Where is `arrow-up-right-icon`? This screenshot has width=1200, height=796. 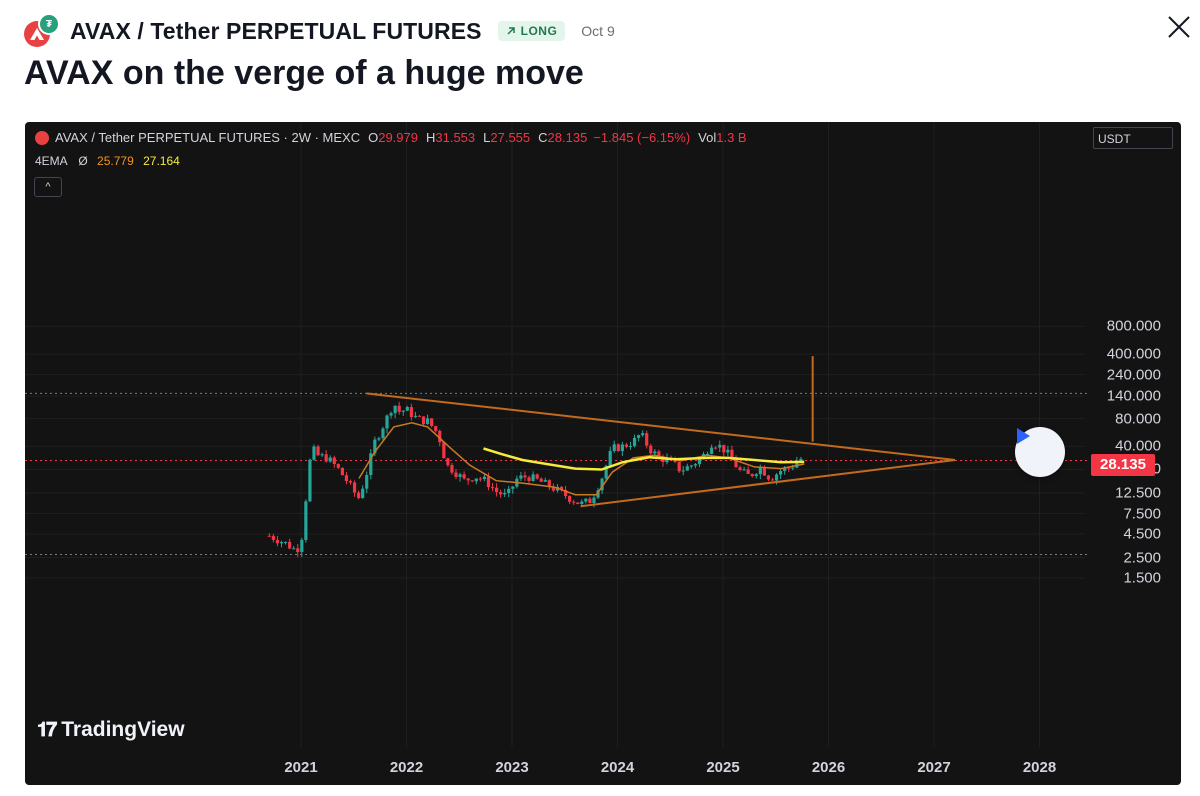
arrow-up-right-icon is located at coordinates (511, 31).